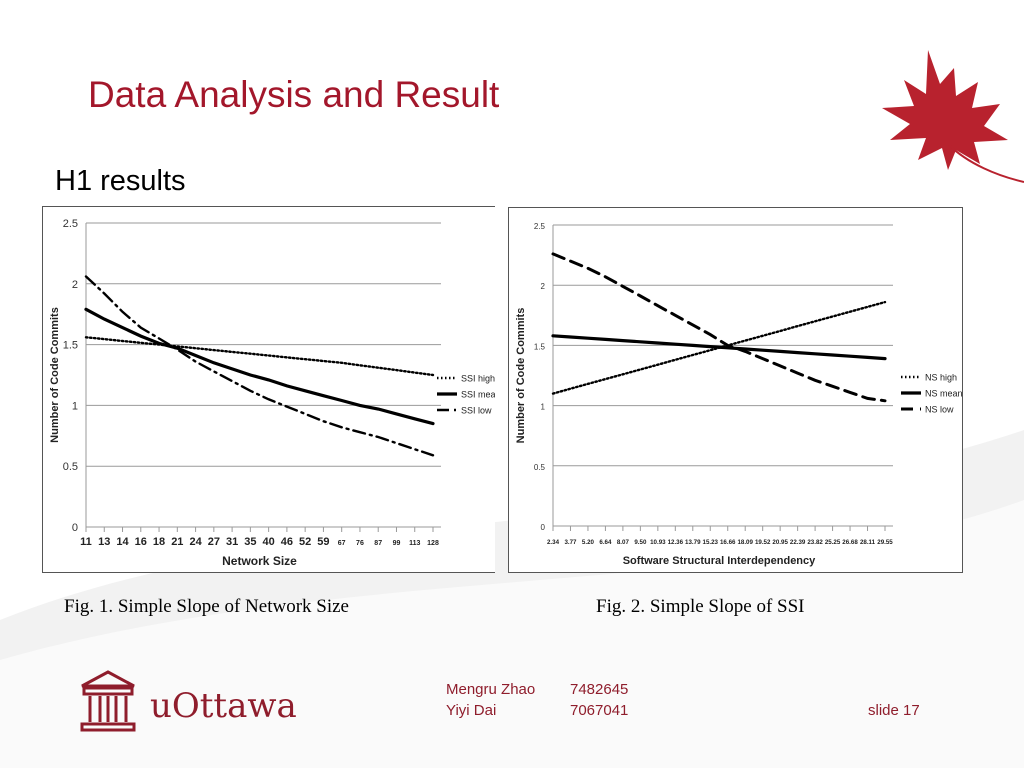 This screenshot has height=768, width=1024. Describe the element at coordinates (269, 542) in the screenshot. I see `x-tick-label: 40` at that location.